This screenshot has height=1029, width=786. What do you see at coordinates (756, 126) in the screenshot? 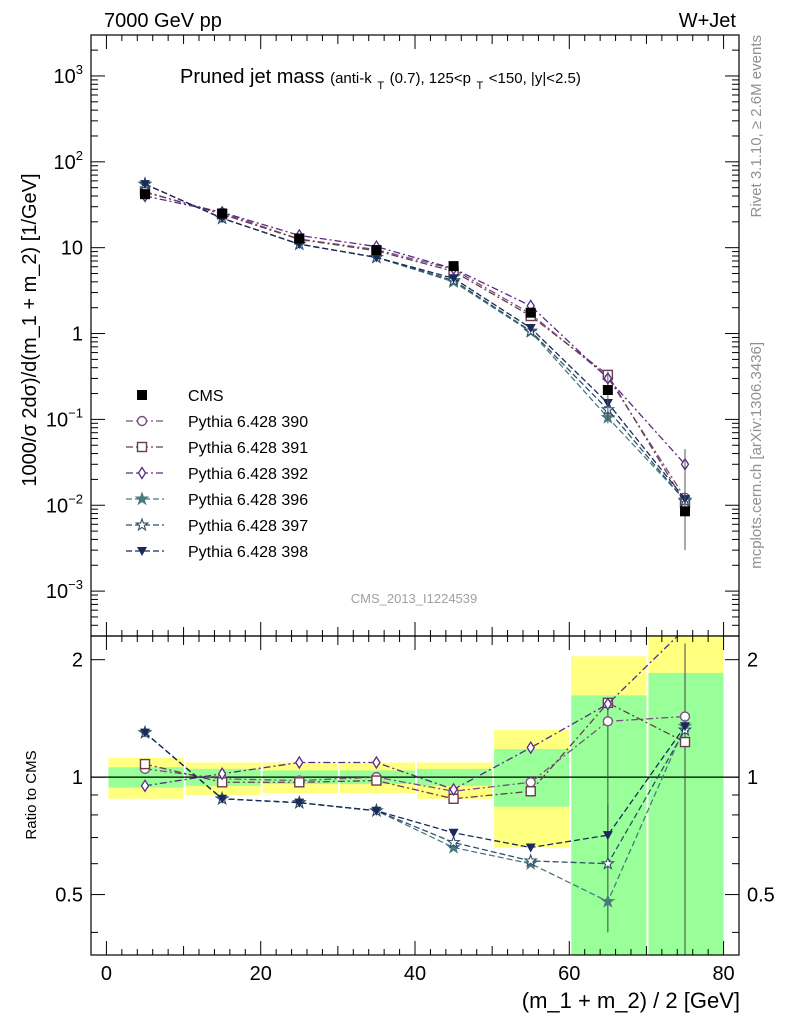
I see `rivet-label: Rivet 3.1.10, ≥ 2.6M events` at bounding box center [756, 126].